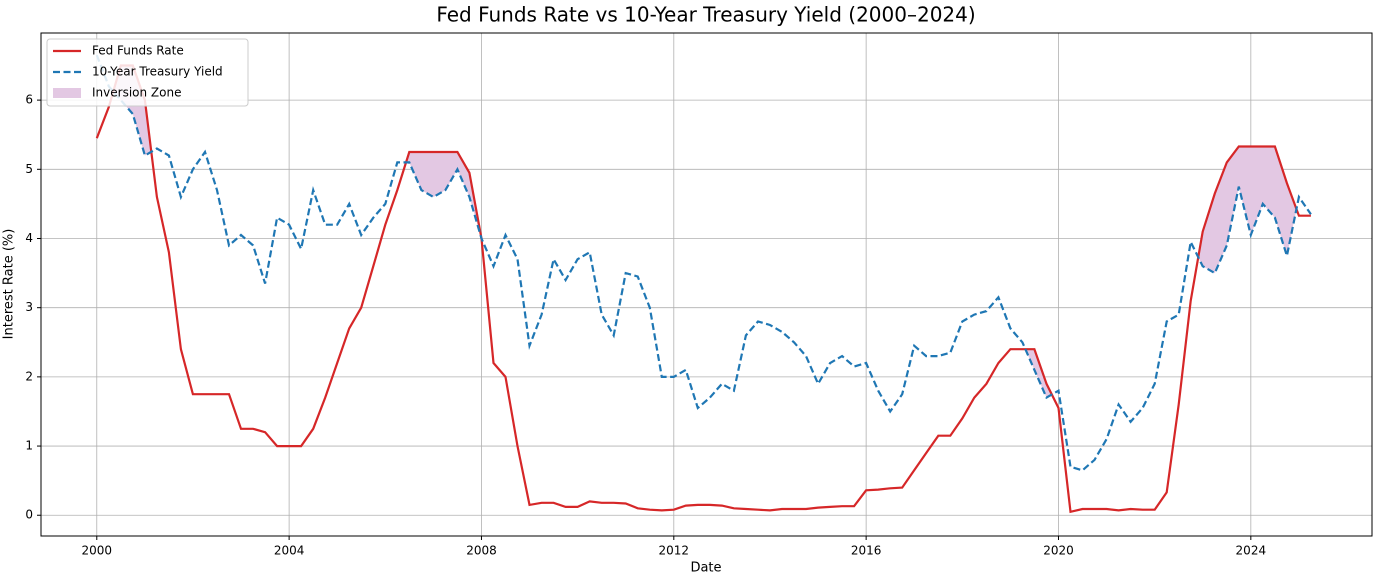 The width and height of the screenshot is (1385, 572). I want to click on x-tick-label: 2024, so click(1251, 551).